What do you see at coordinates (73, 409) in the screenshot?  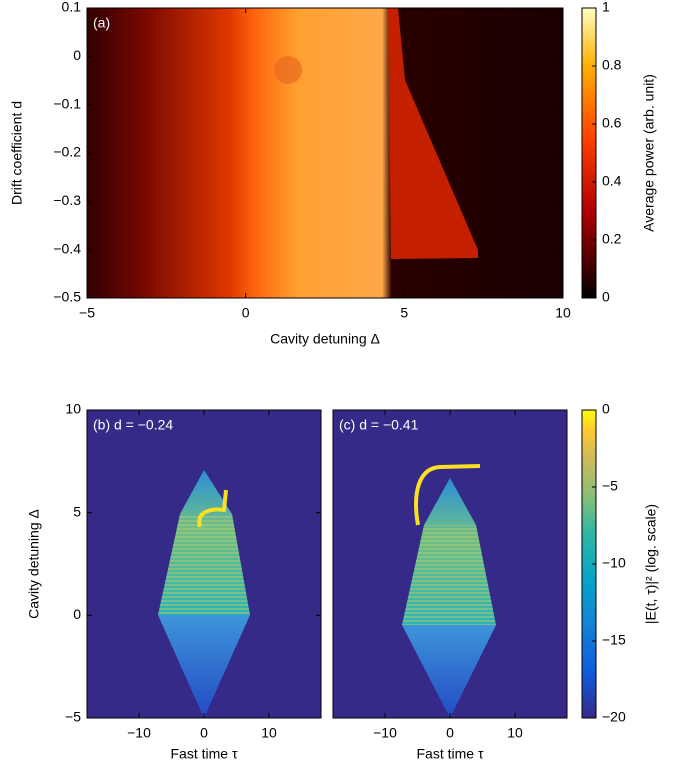 I see `y-tick-label: 10` at bounding box center [73, 409].